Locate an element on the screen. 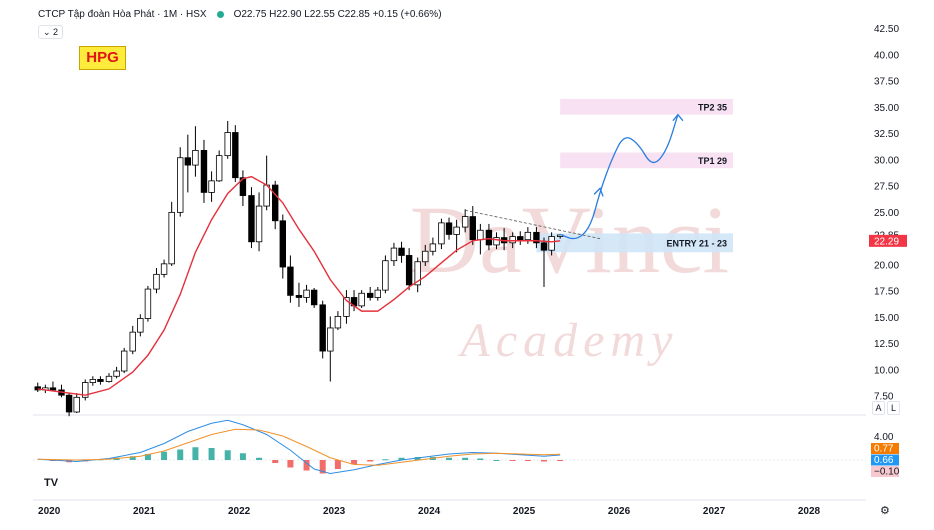  price-tick-label: 42.50 is located at coordinates (886, 29).